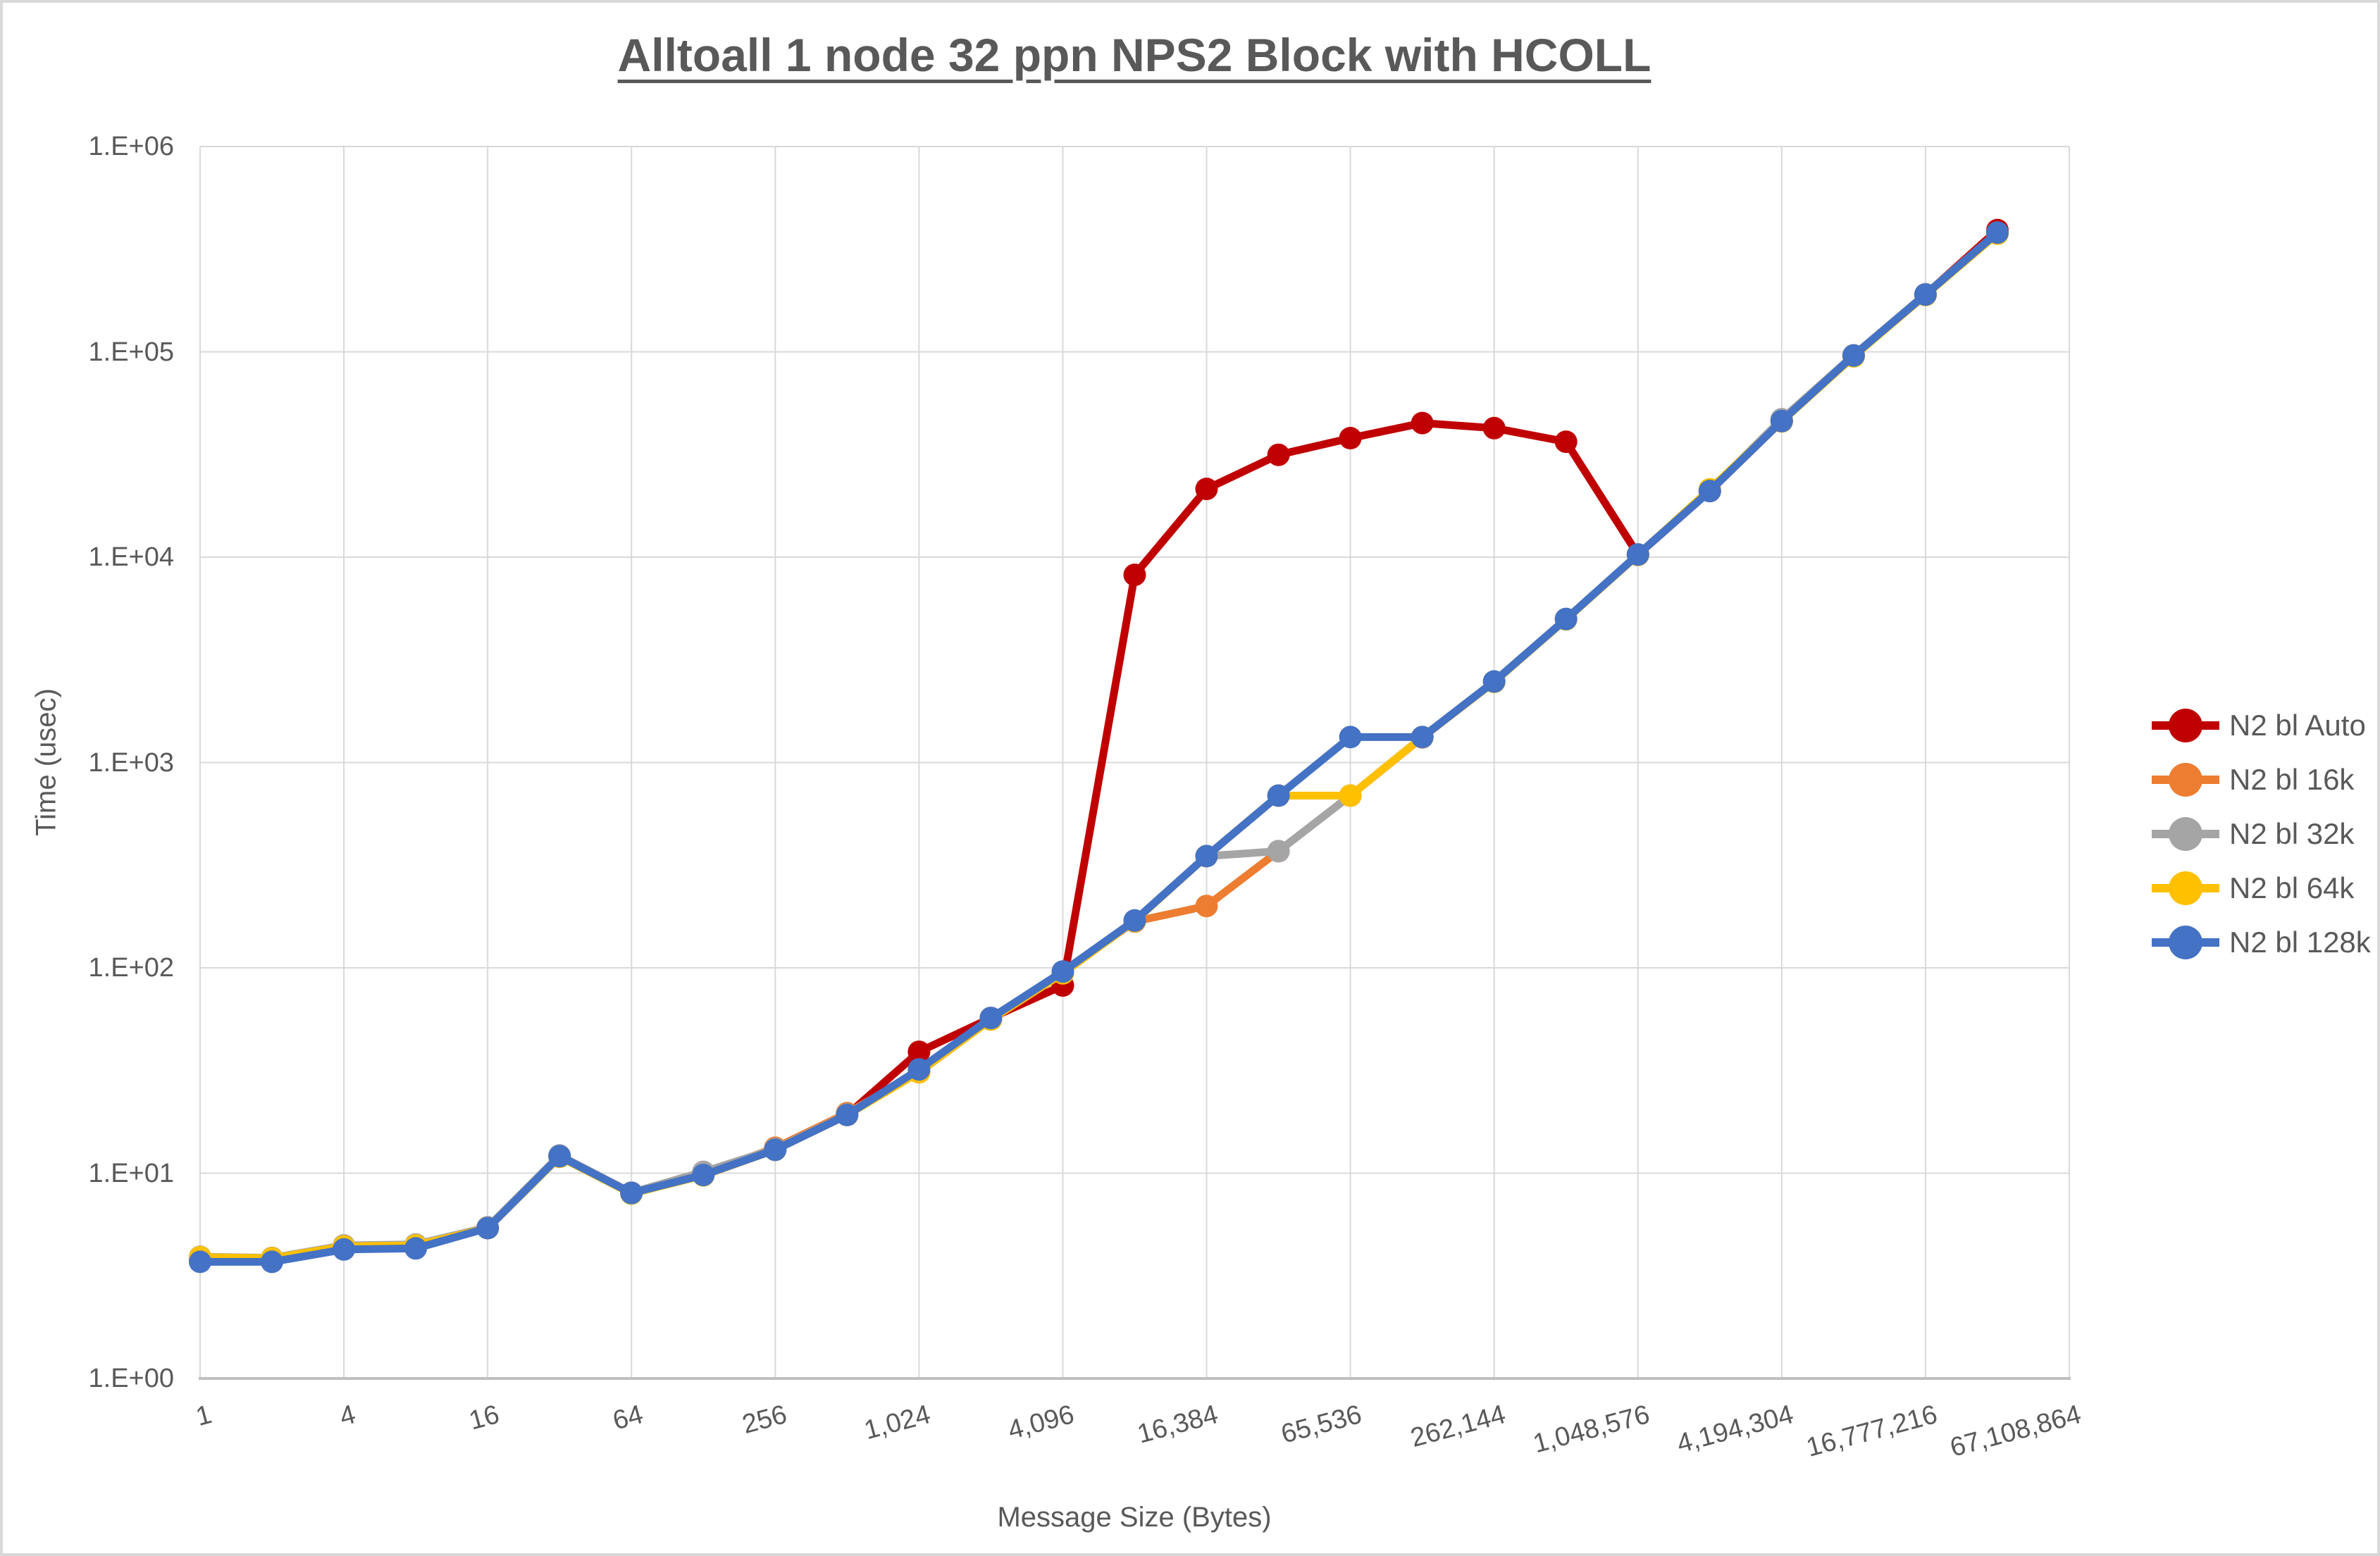  I want to click on legend-label: N2 bl 16k, so click(2292, 779).